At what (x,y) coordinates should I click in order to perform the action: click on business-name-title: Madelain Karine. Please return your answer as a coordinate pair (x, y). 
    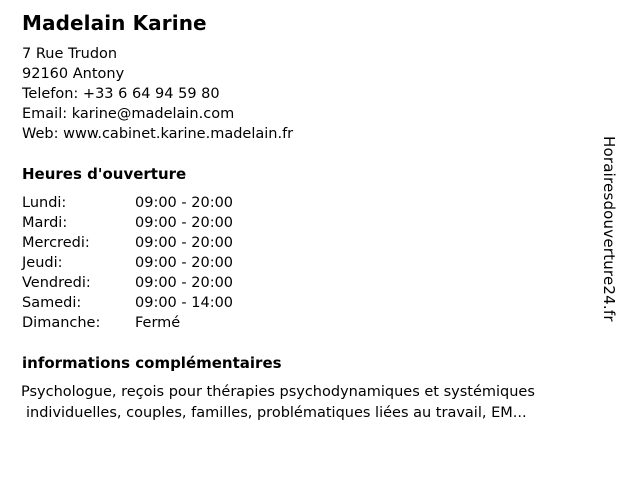
    Looking at the image, I should click on (114, 23).